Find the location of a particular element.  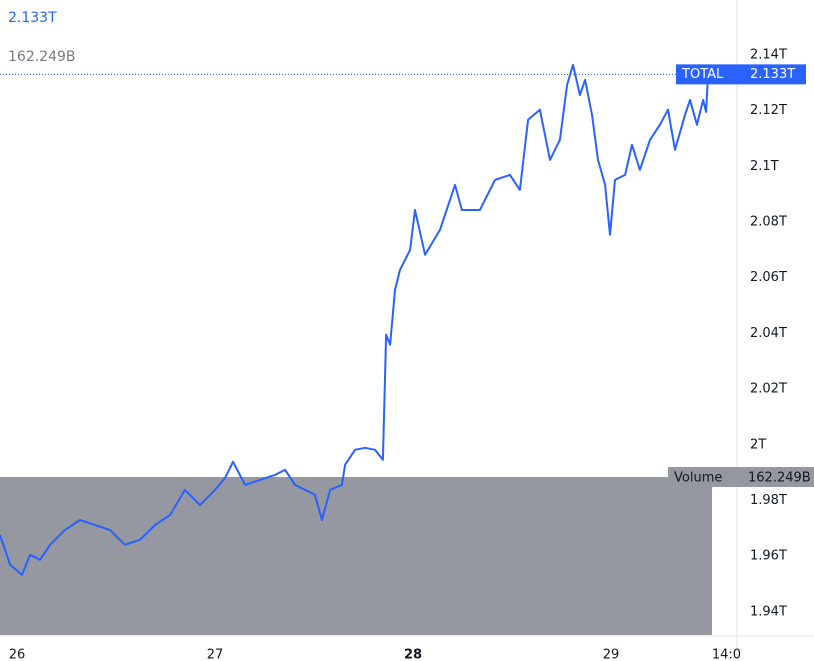

y-tick-label: 2.04T is located at coordinates (768, 333).